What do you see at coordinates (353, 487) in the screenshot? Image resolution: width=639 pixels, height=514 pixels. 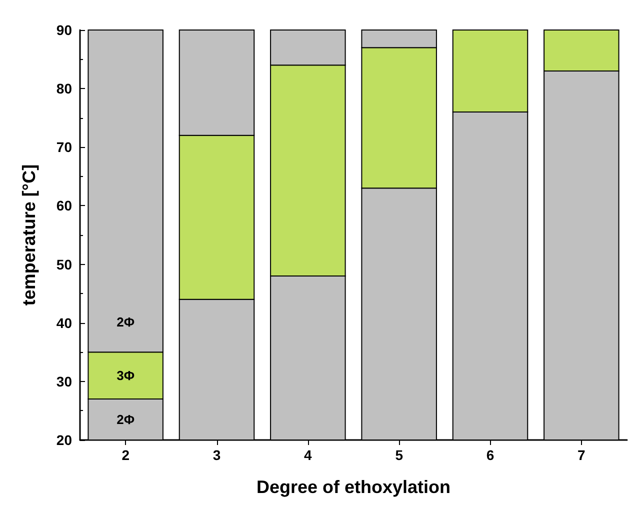 I see `x-axis-title: Degree of ethoxylation` at bounding box center [353, 487].